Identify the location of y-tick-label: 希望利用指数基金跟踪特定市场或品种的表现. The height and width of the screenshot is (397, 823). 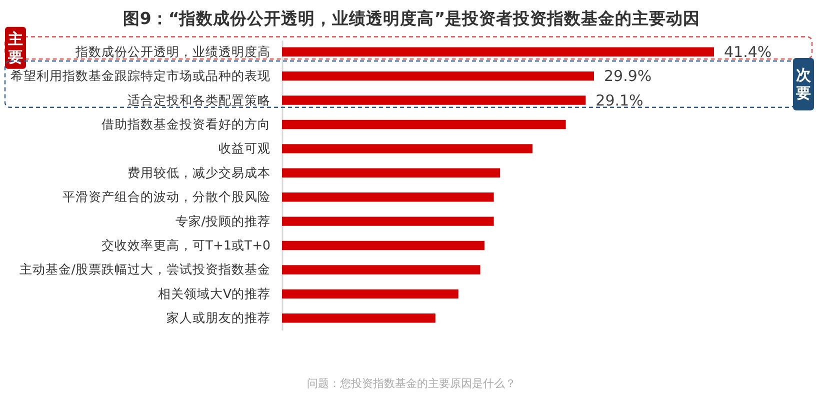
(140, 76).